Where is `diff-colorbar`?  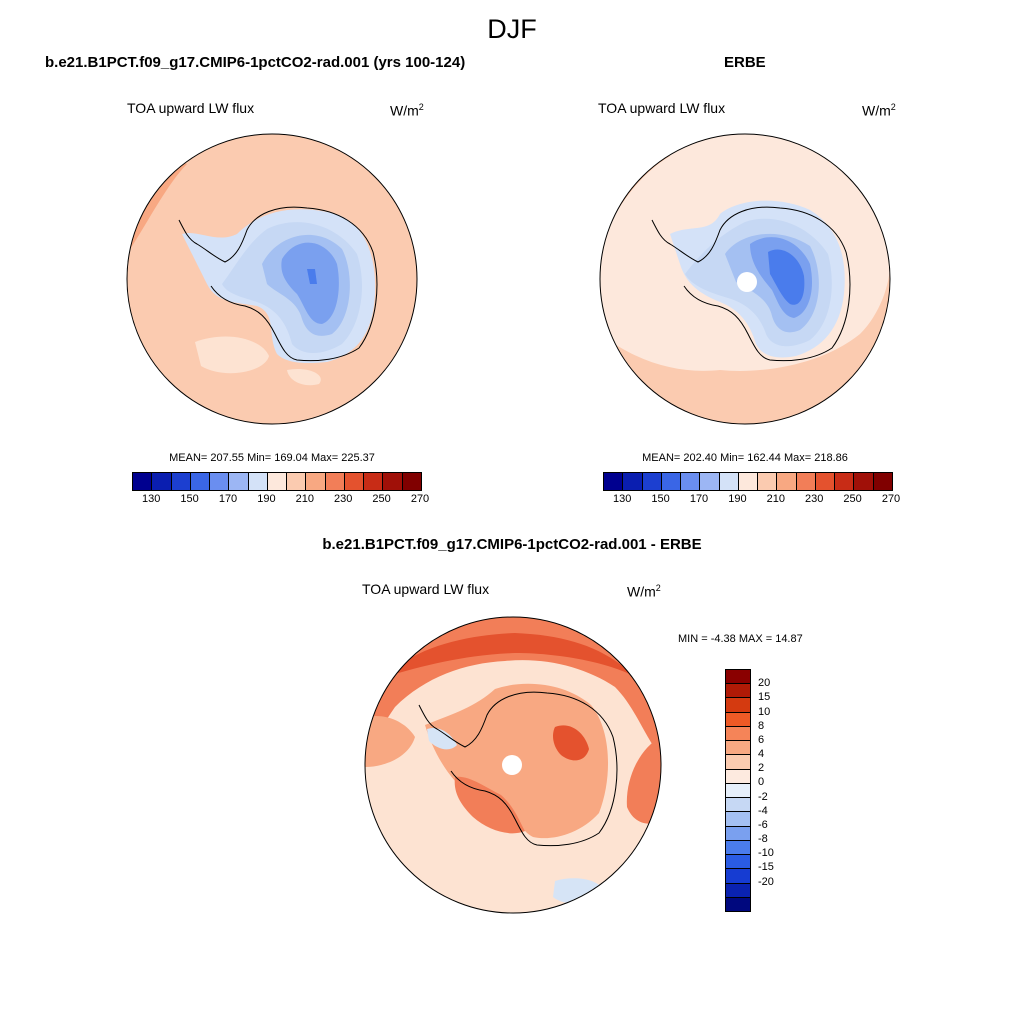
diff-colorbar is located at coordinates (738, 790).